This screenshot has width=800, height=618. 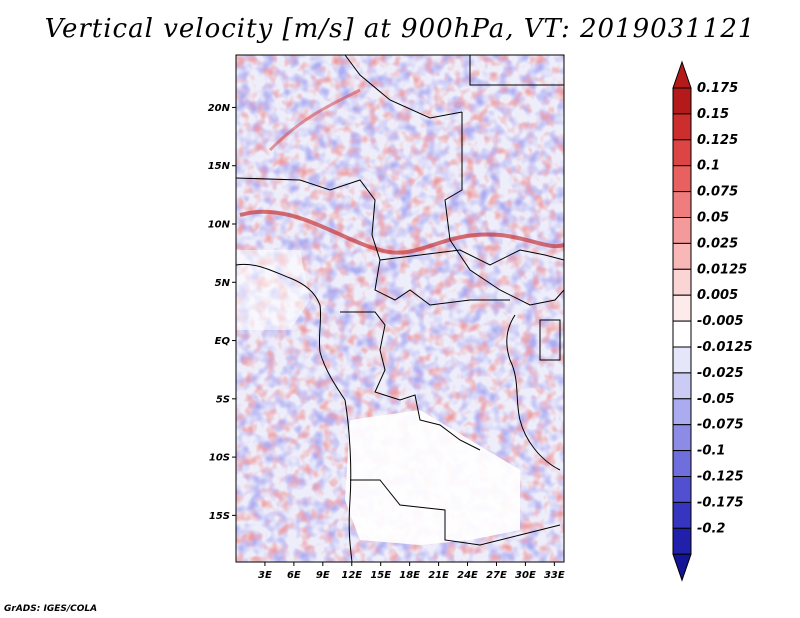 I want to click on colorbar-label: -0.125, so click(x=720, y=477).